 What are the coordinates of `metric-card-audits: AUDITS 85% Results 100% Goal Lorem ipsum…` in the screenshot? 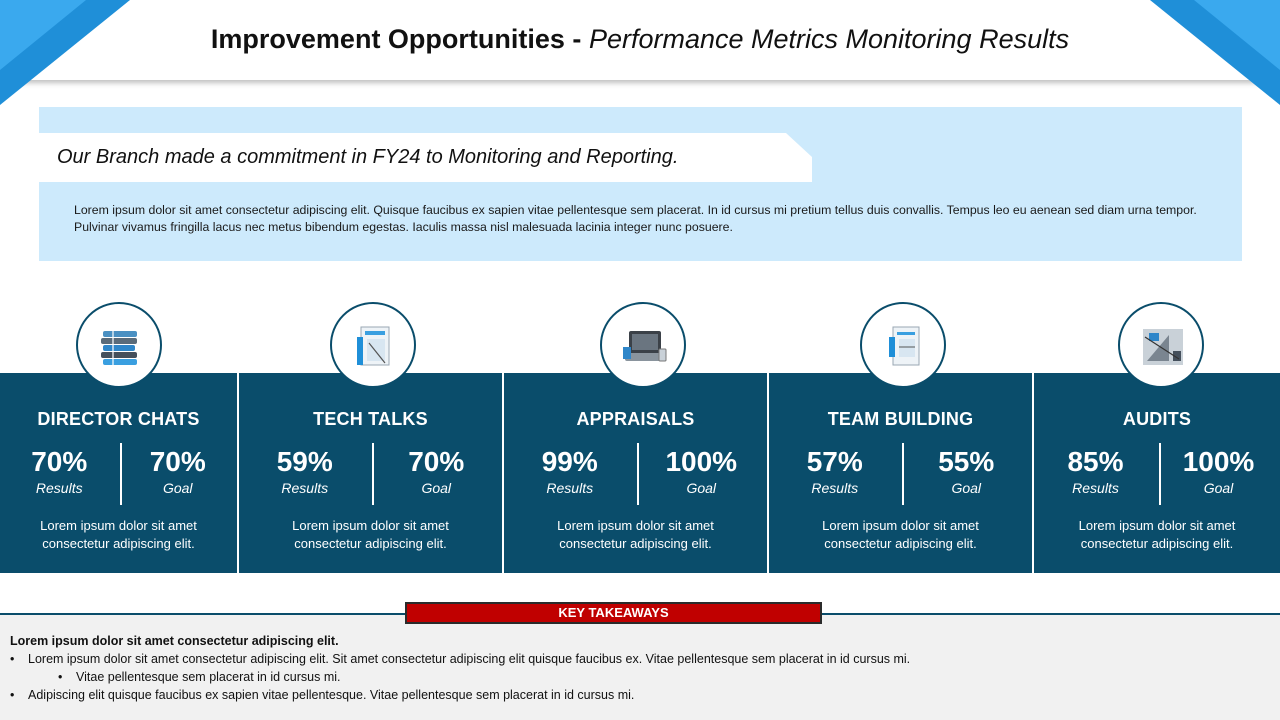 It's located at (1157, 473).